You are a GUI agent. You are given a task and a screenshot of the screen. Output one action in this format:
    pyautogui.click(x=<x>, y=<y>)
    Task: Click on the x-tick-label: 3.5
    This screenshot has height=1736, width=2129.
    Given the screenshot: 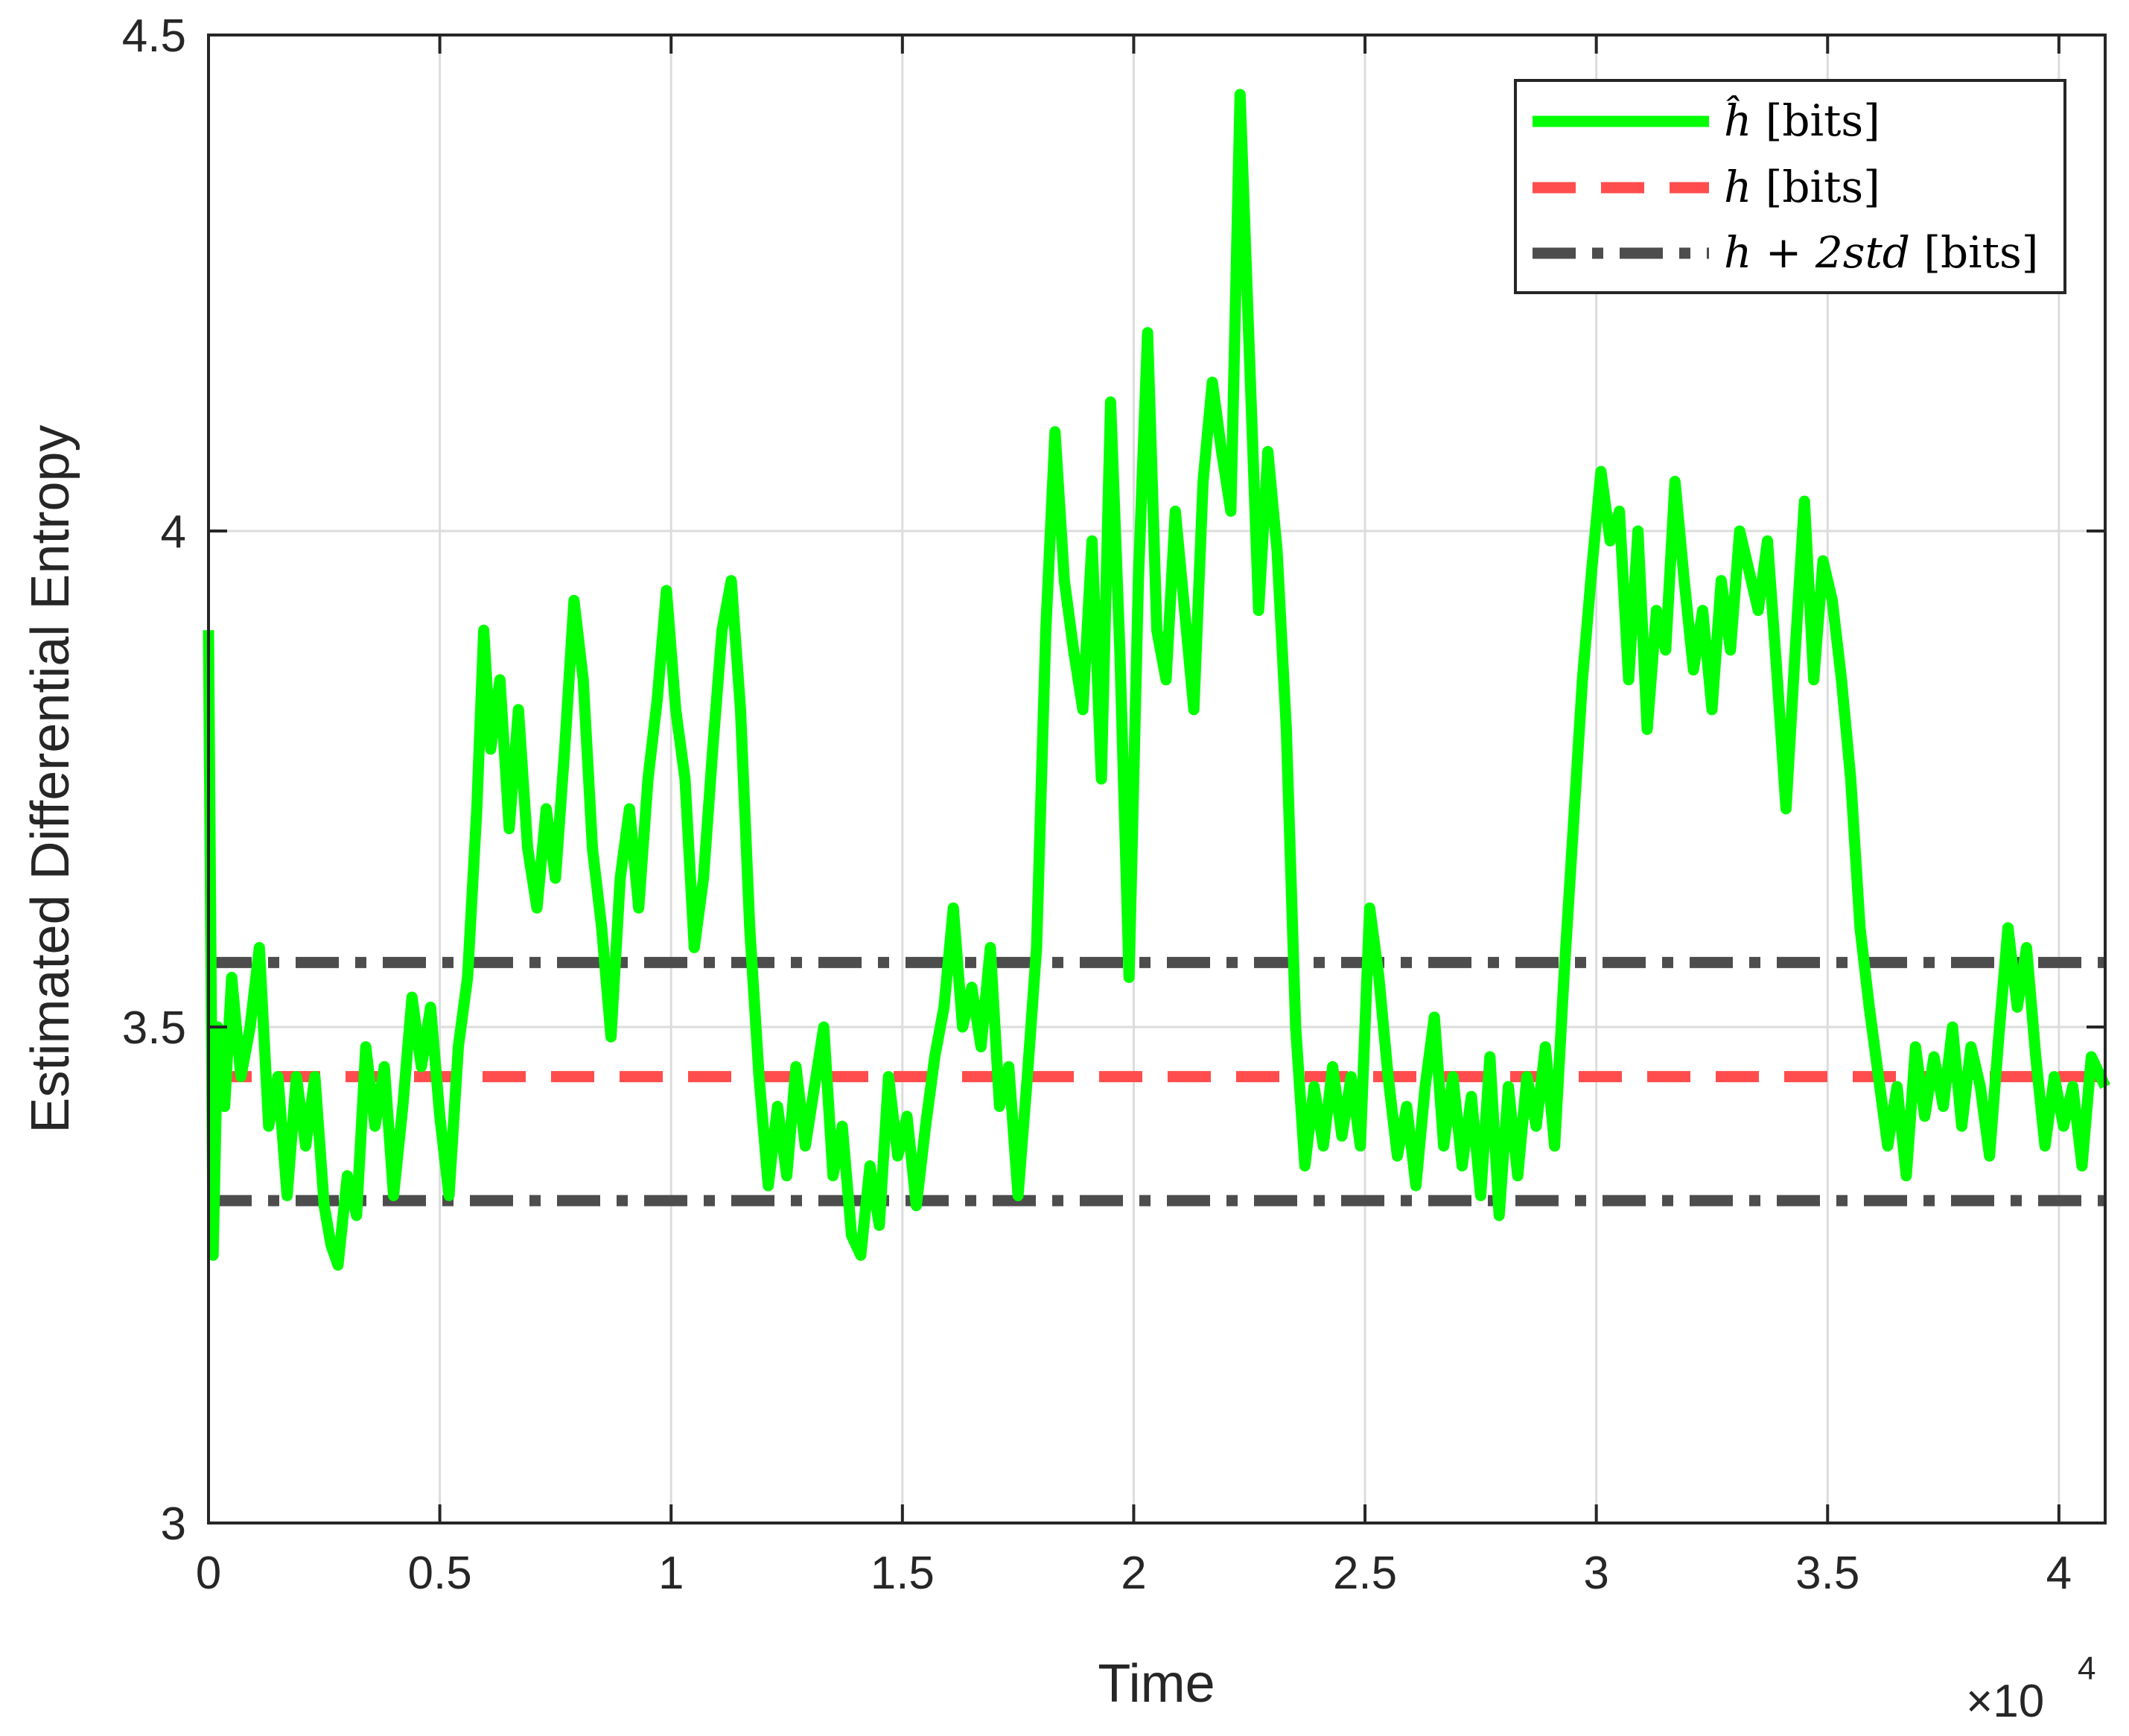 What is the action you would take?
    pyautogui.click(x=1827, y=1574)
    